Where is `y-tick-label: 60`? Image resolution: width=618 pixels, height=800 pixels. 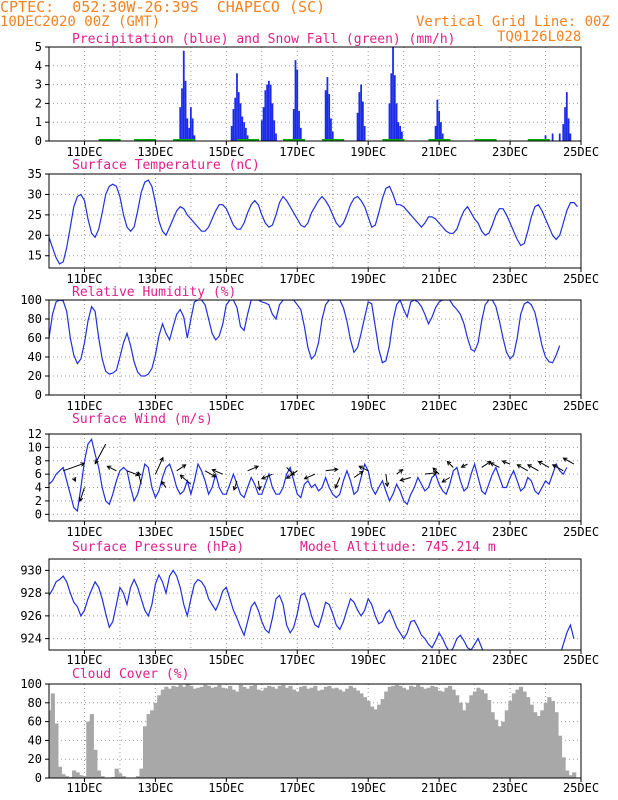 y-tick-label: 60 is located at coordinates (35, 722).